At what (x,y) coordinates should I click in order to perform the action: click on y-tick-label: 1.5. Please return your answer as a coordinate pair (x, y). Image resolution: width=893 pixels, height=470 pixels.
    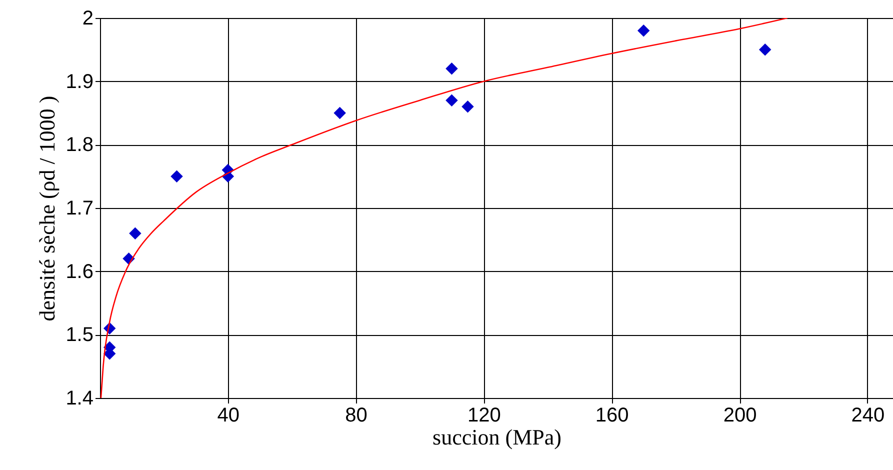
    Looking at the image, I should click on (80, 335).